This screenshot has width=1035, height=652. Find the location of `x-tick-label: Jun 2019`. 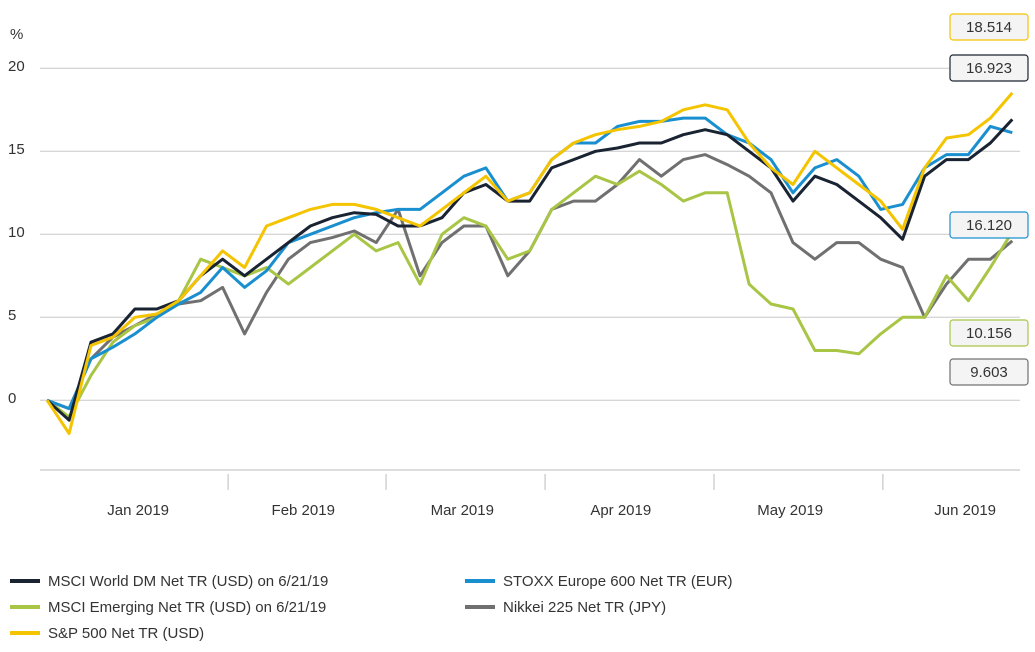

x-tick-label: Jun 2019 is located at coordinates (965, 510).